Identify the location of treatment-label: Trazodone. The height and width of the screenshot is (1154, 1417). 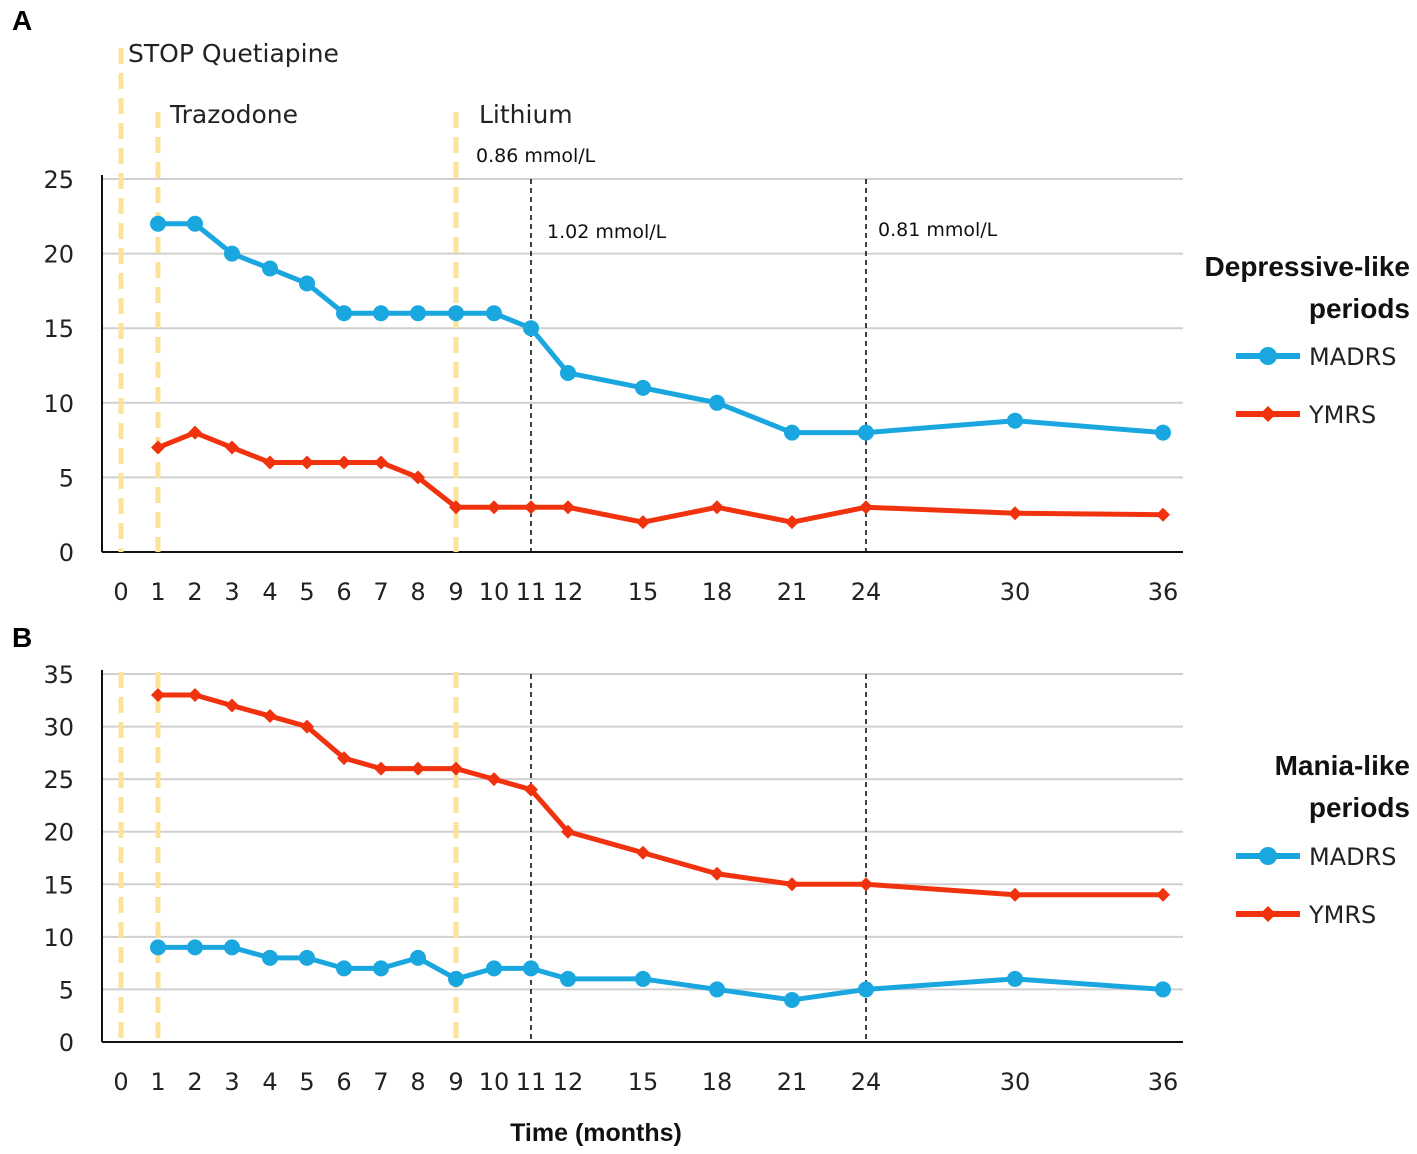
(233, 114).